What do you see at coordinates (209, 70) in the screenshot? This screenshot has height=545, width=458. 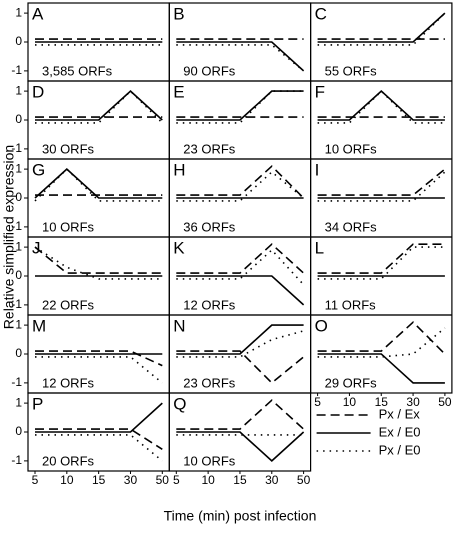 I see `panel-note: 90 ORFs` at bounding box center [209, 70].